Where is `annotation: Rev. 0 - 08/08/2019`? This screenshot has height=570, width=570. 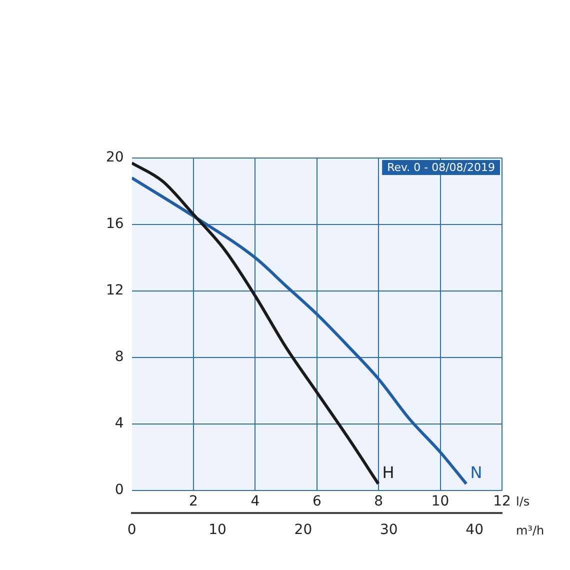
annotation: Rev. 0 - 08/08/2019 is located at coordinates (441, 167).